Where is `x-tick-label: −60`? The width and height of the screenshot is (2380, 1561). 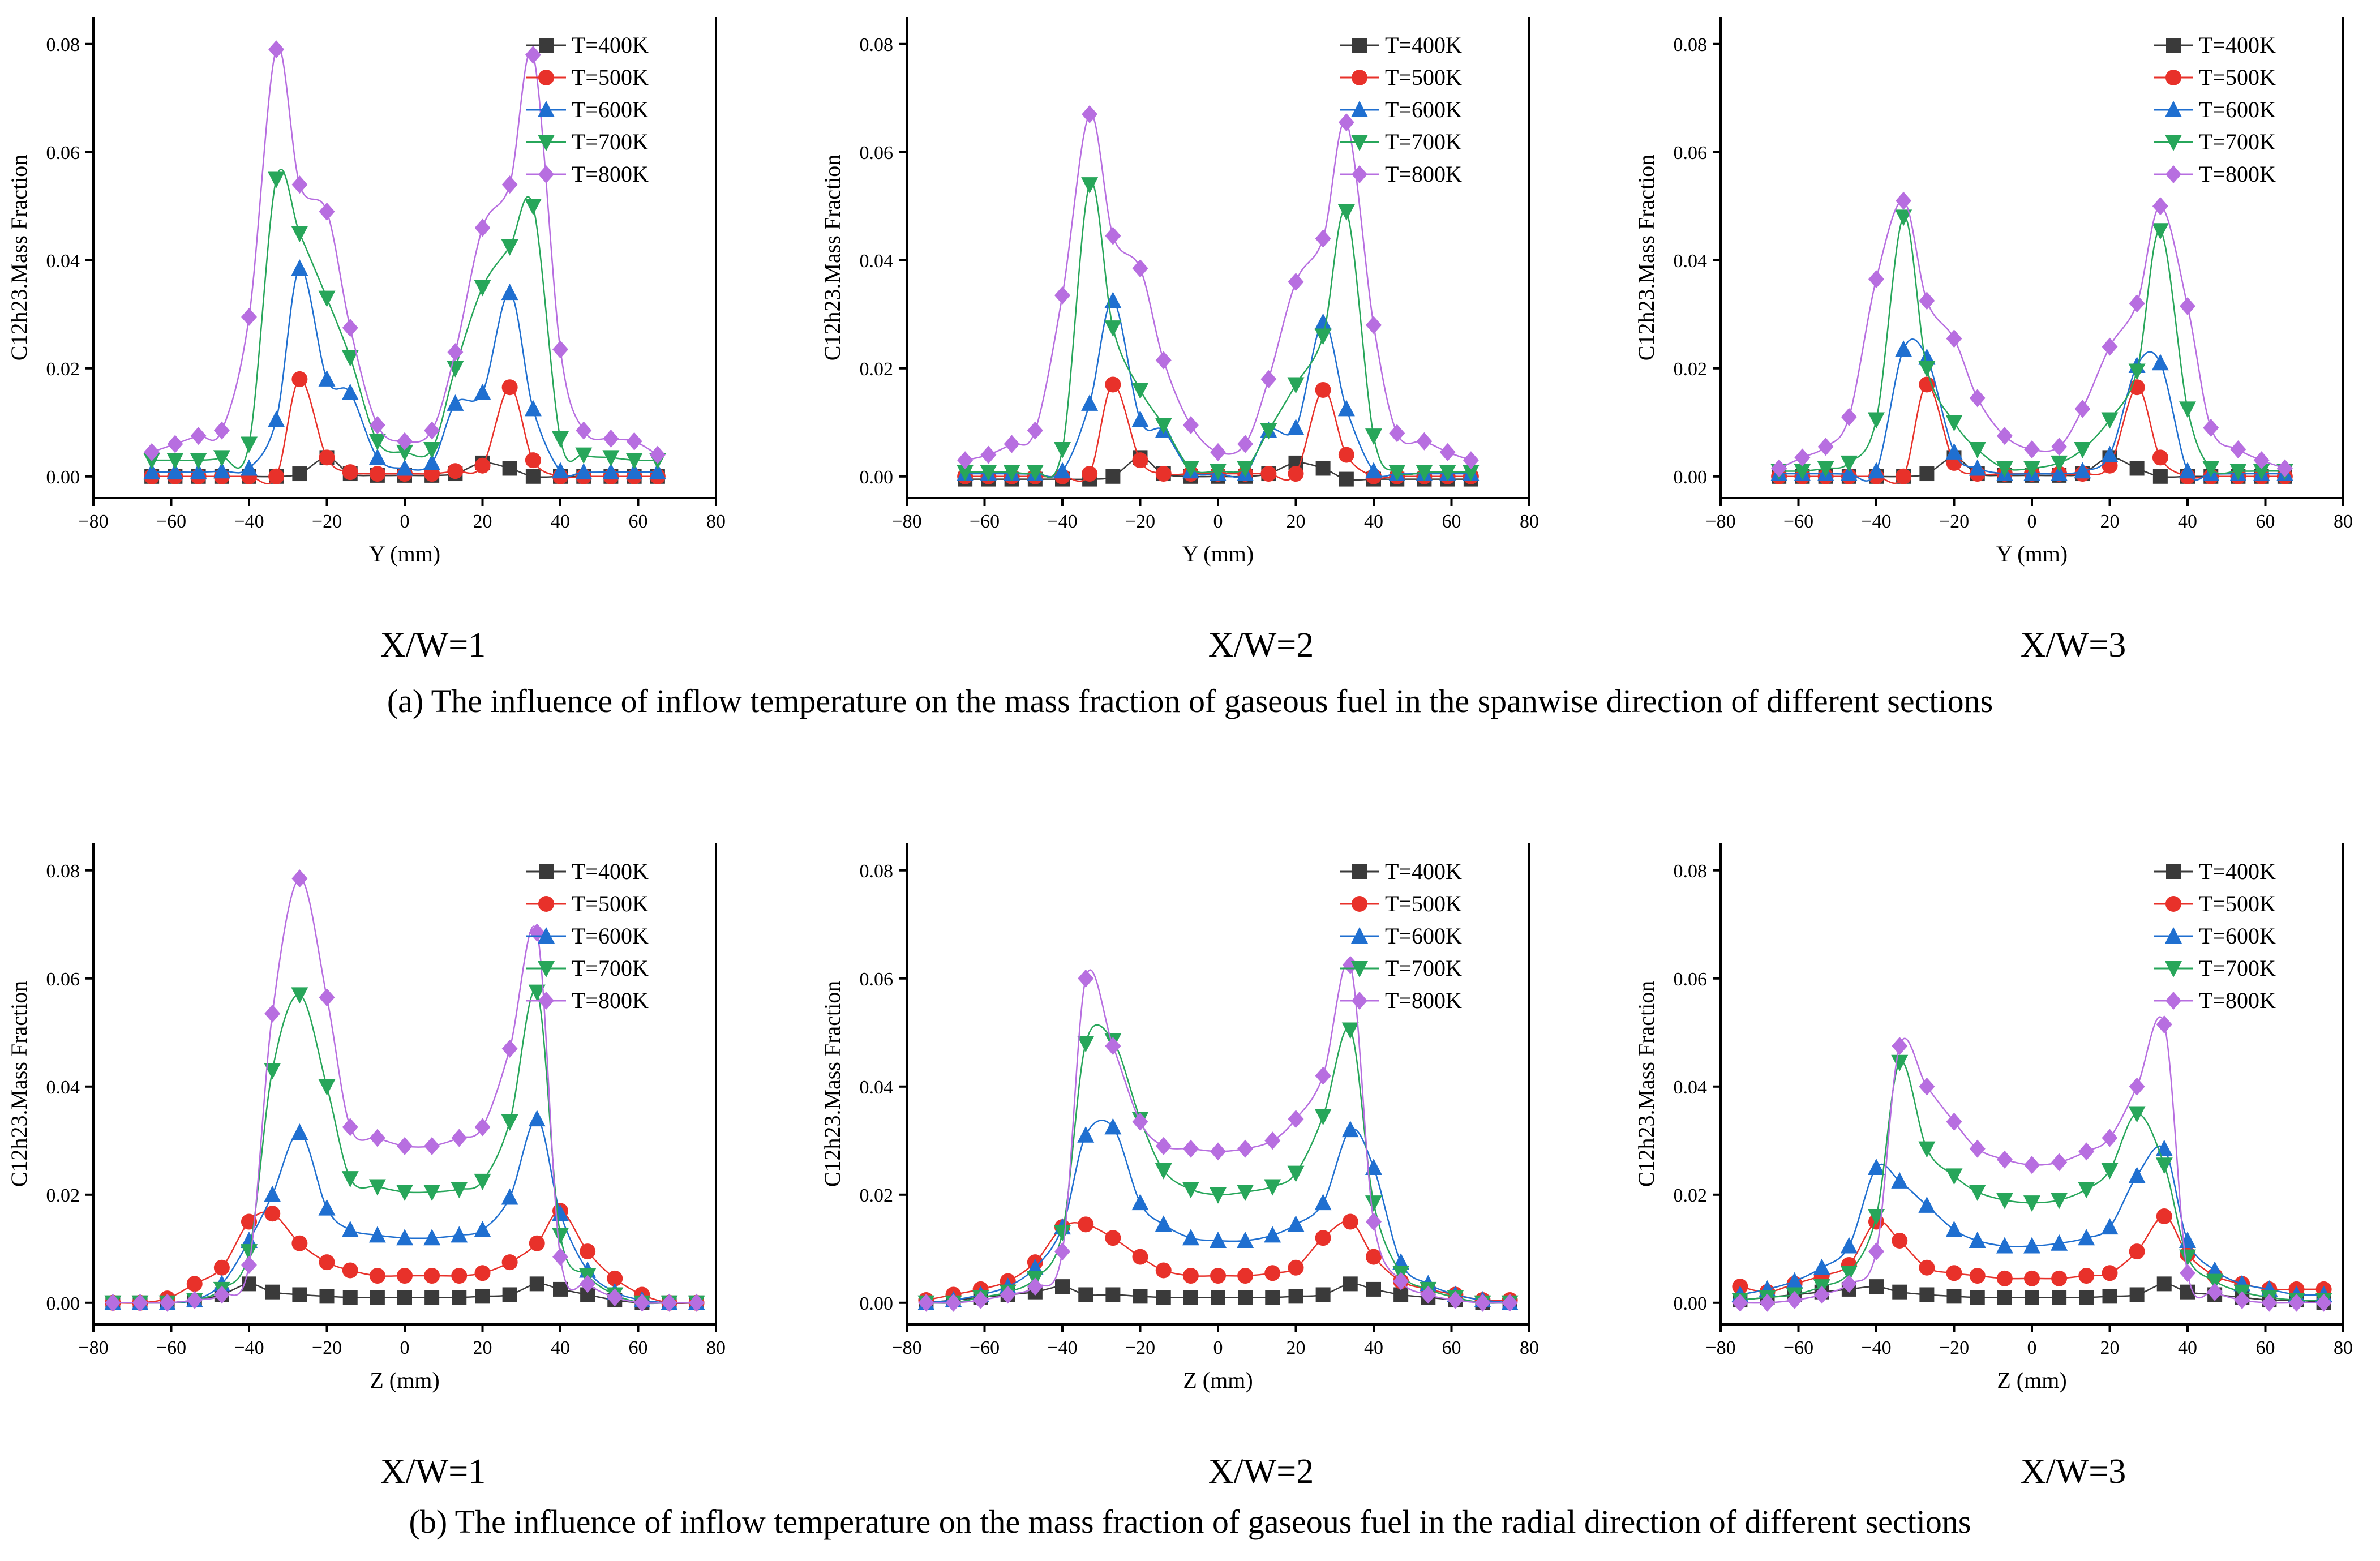 x-tick-label: −60 is located at coordinates (171, 1347).